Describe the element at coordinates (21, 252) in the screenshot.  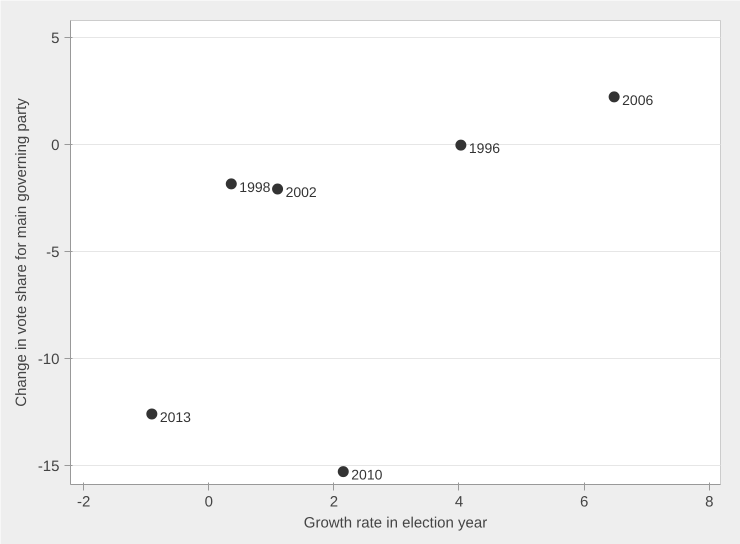
I see `y-axis-title: Change in vote share for main governing party` at that location.